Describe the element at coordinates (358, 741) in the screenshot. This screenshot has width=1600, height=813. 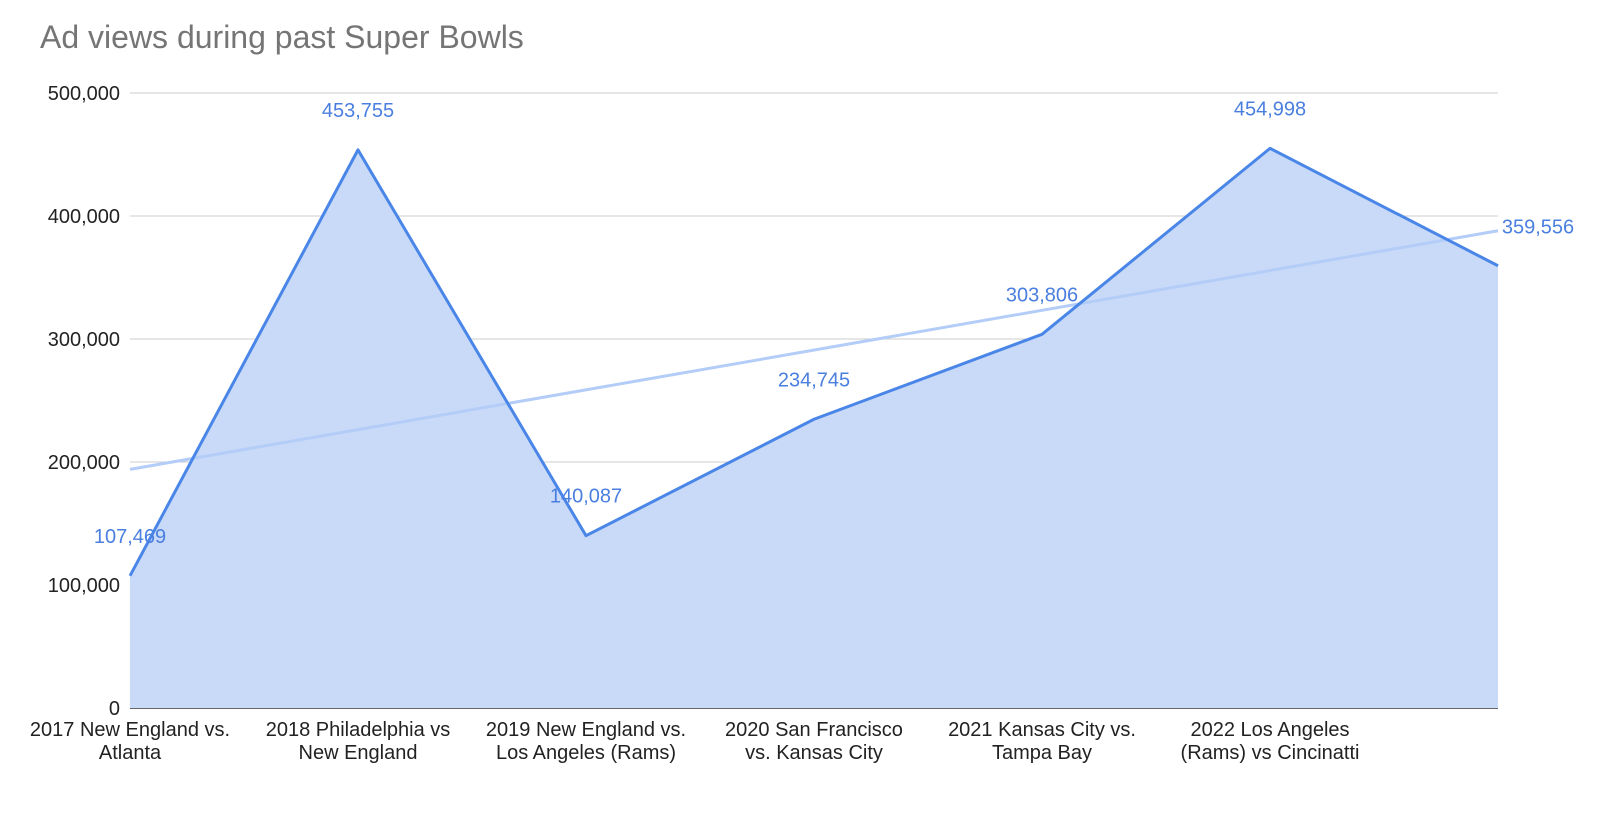
I see `x-tick-label: 2018 Philadelphia vs New England` at that location.